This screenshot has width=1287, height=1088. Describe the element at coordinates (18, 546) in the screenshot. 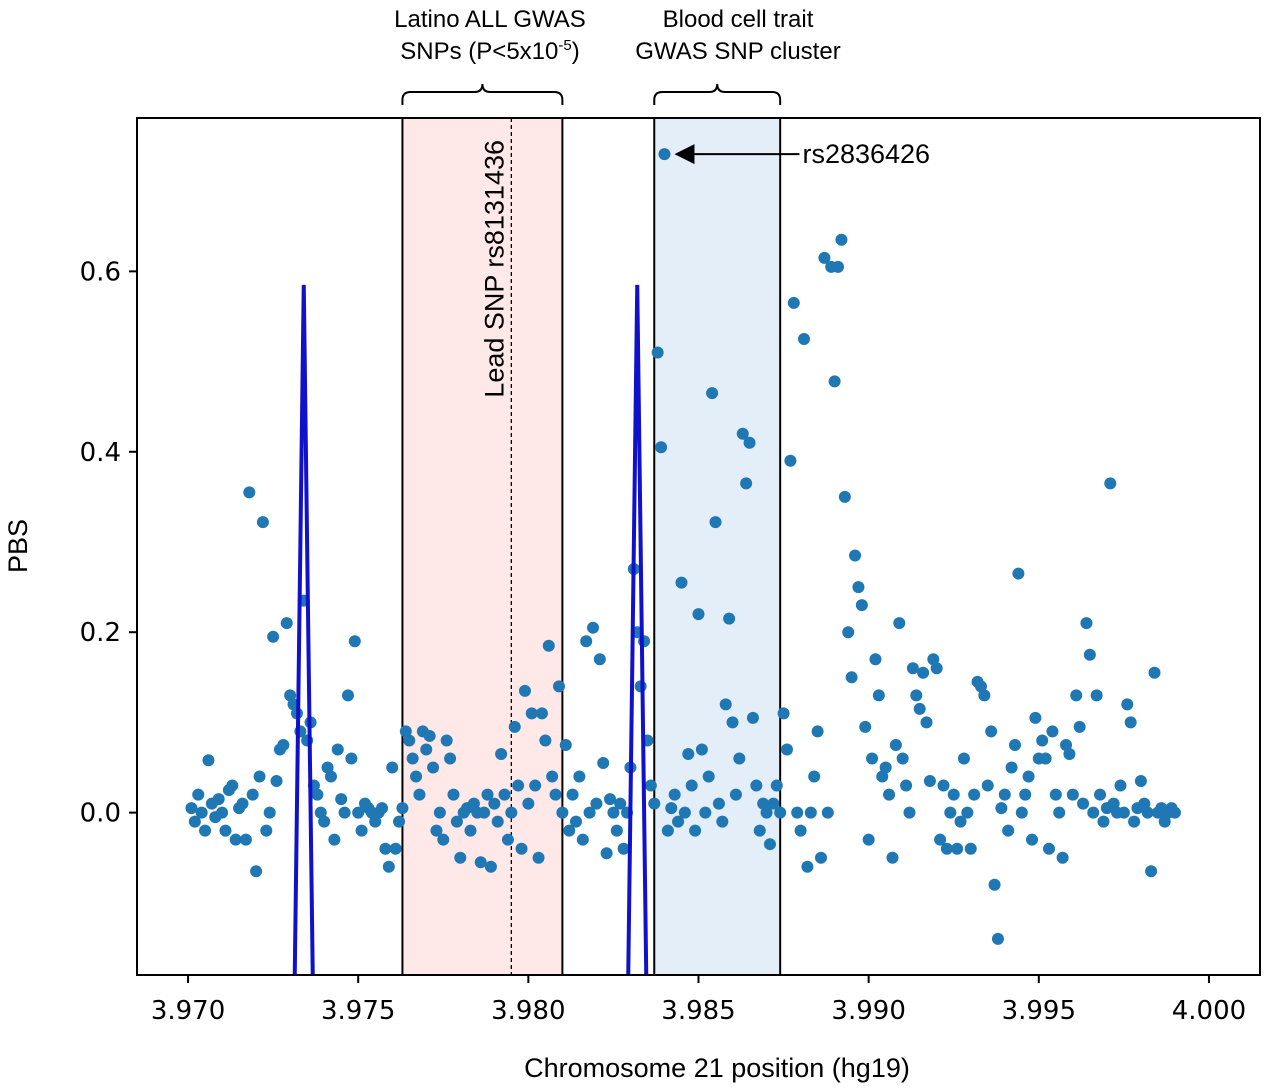

I see `y-axis-label: PBS` at that location.